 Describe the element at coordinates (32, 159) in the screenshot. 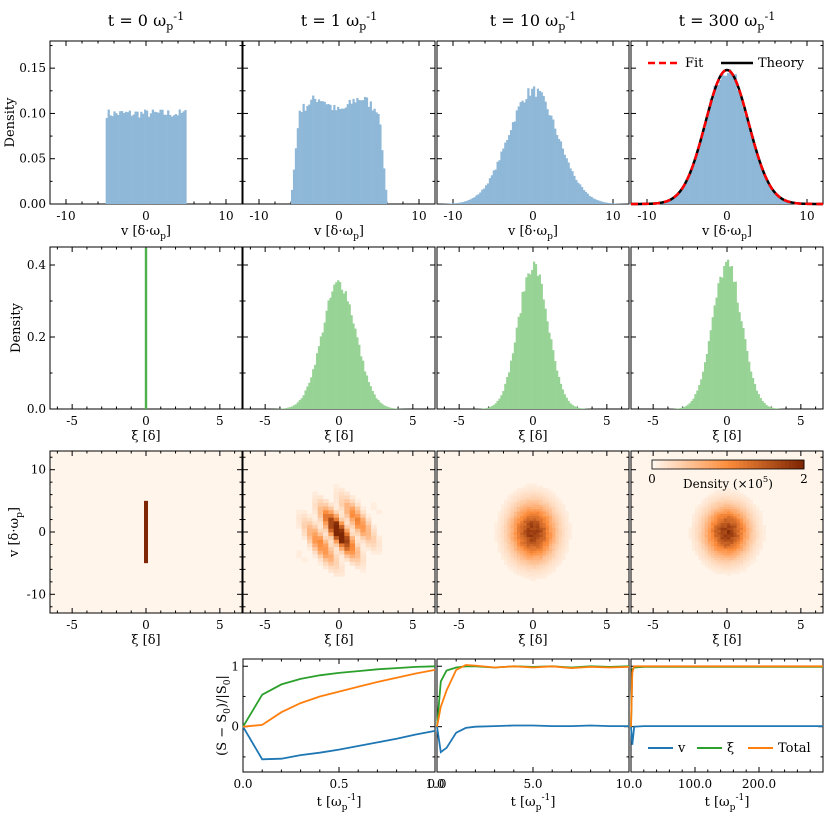

I see `y-tick-label: 0.05` at that location.